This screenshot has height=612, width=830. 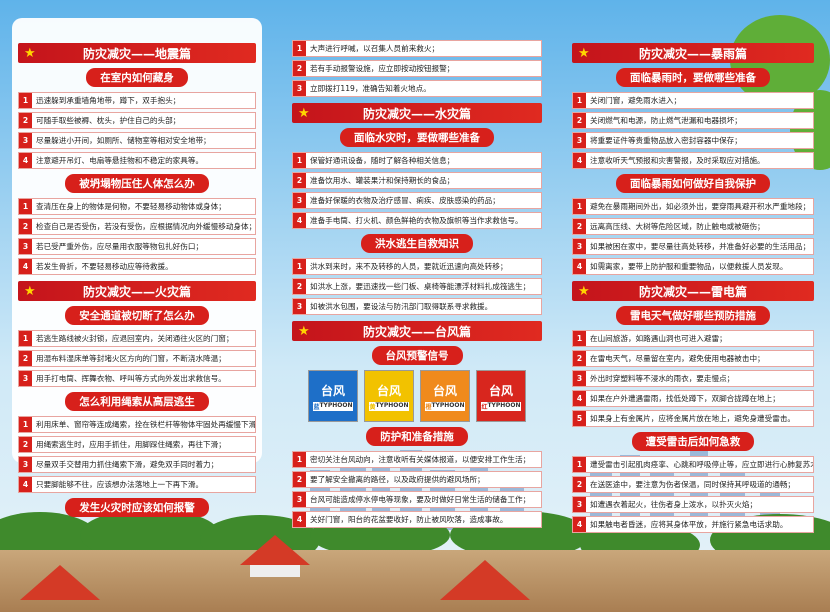 What do you see at coordinates (417, 113) in the screenshot?
I see `section-header: ★ 防灾减灾——水灾篇` at bounding box center [417, 113].